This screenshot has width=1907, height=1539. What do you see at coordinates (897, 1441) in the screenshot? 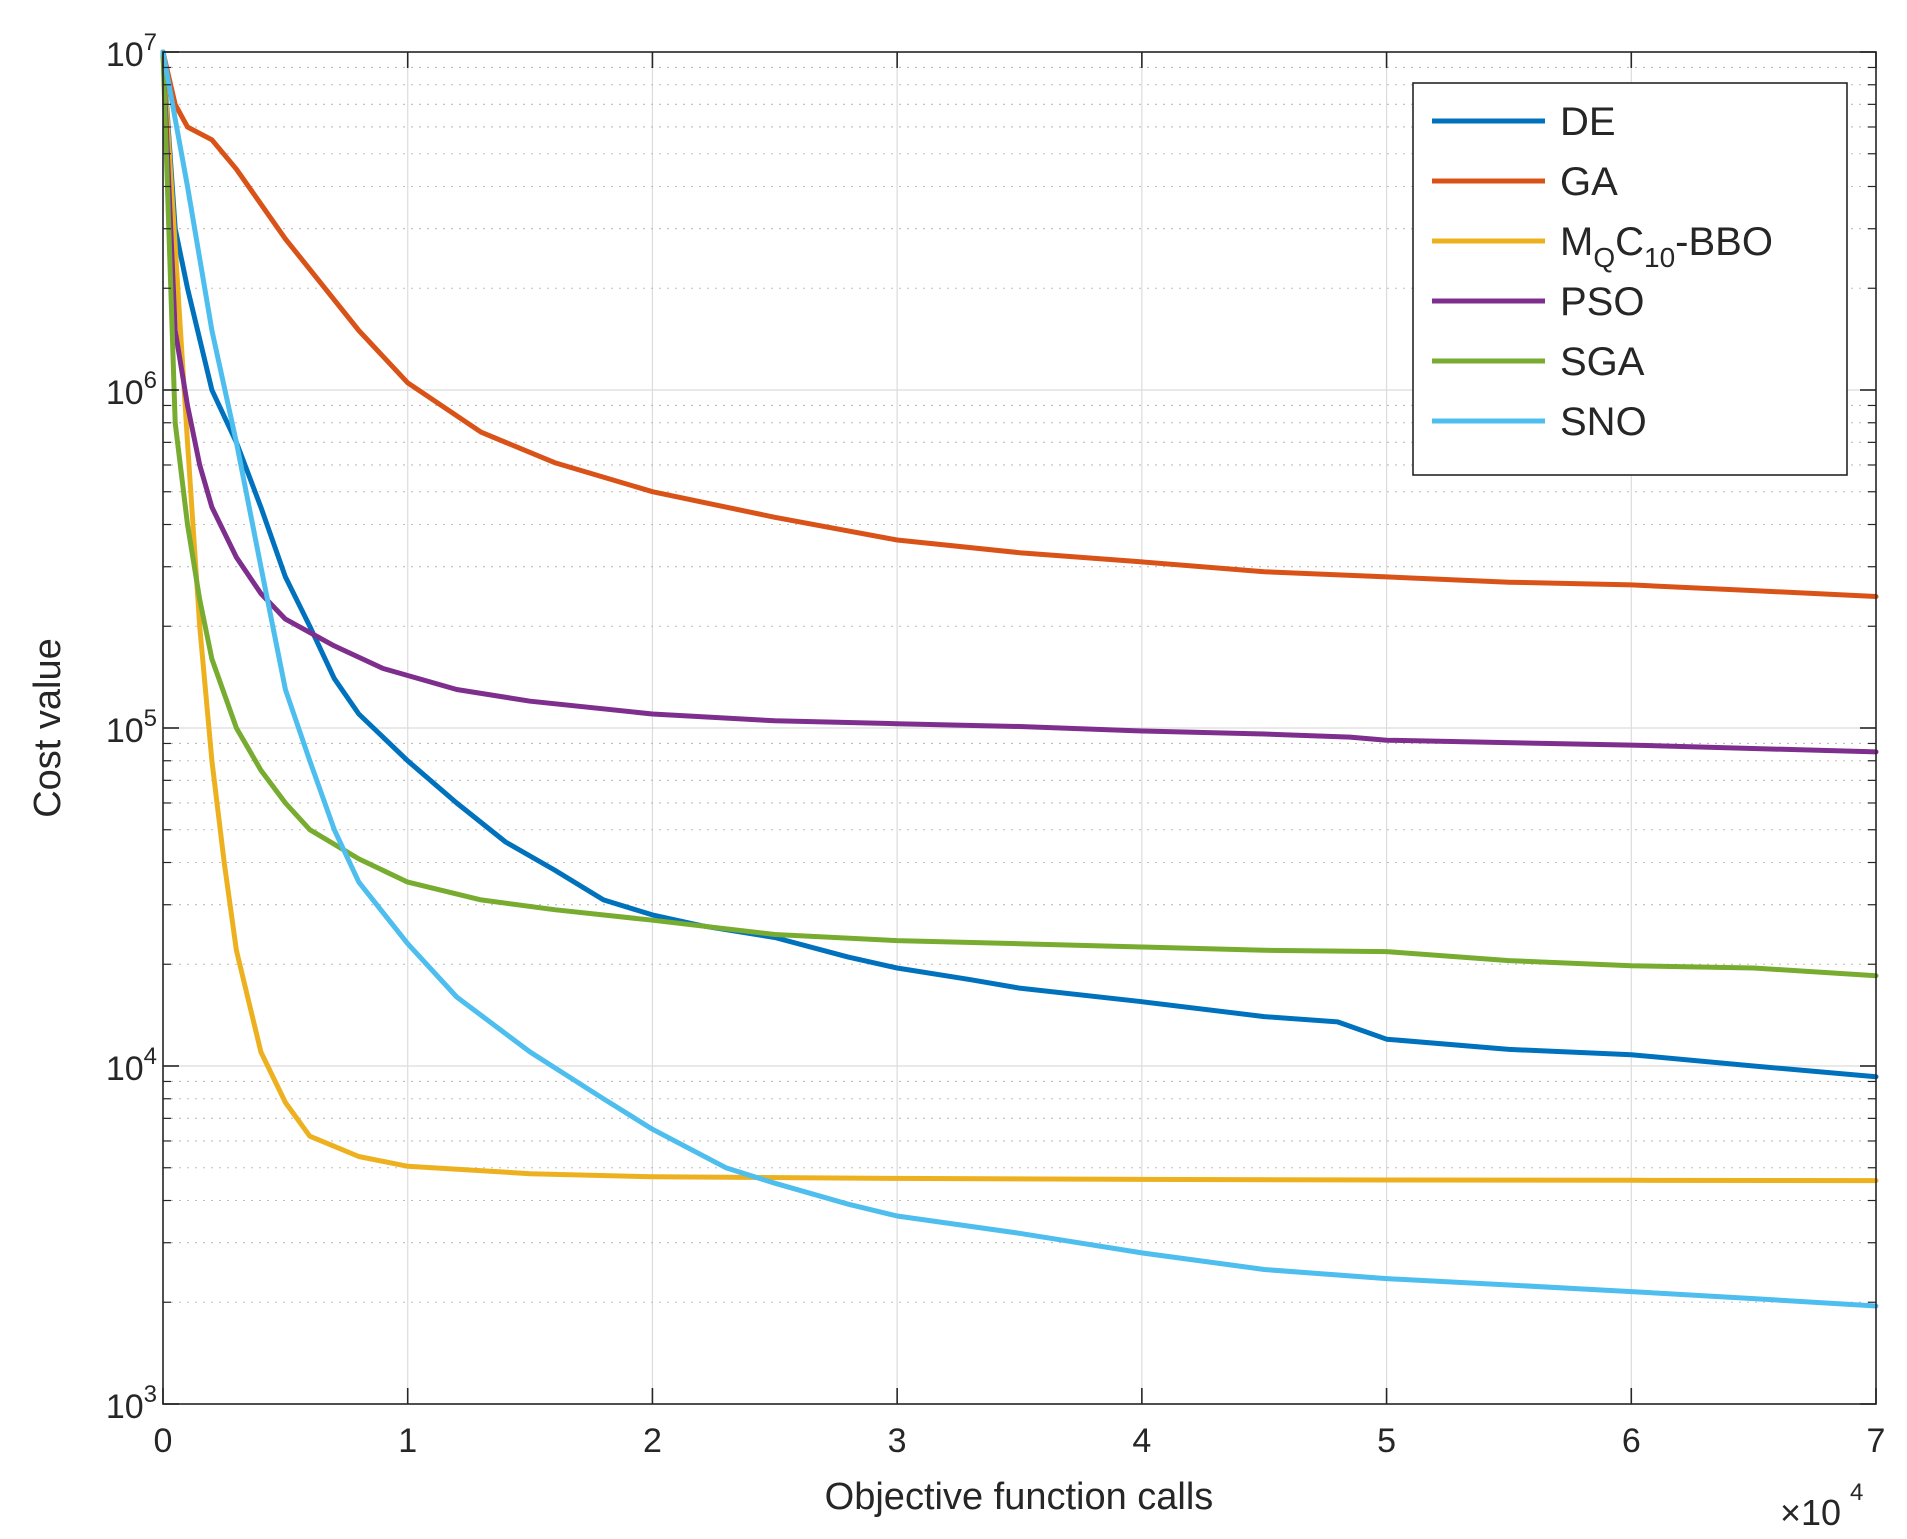
I see `x-tick-label: 3` at bounding box center [897, 1441].